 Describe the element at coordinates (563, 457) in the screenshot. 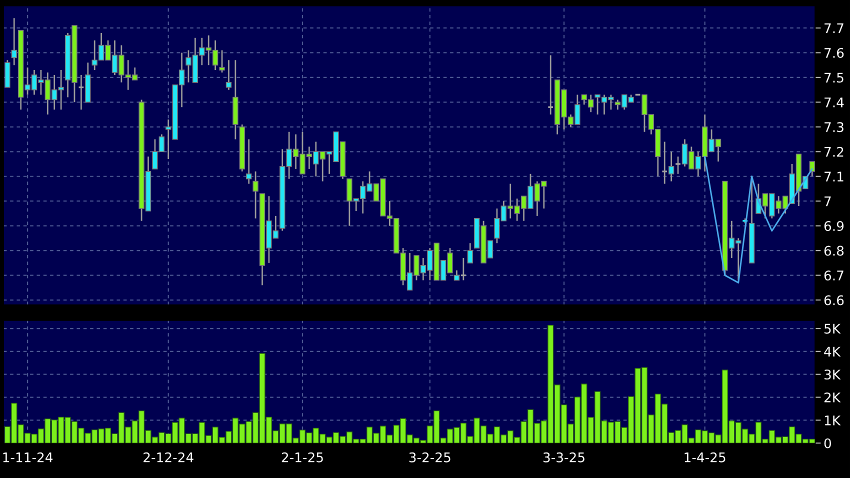

I see `x-tick-label: 3-3-25` at that location.